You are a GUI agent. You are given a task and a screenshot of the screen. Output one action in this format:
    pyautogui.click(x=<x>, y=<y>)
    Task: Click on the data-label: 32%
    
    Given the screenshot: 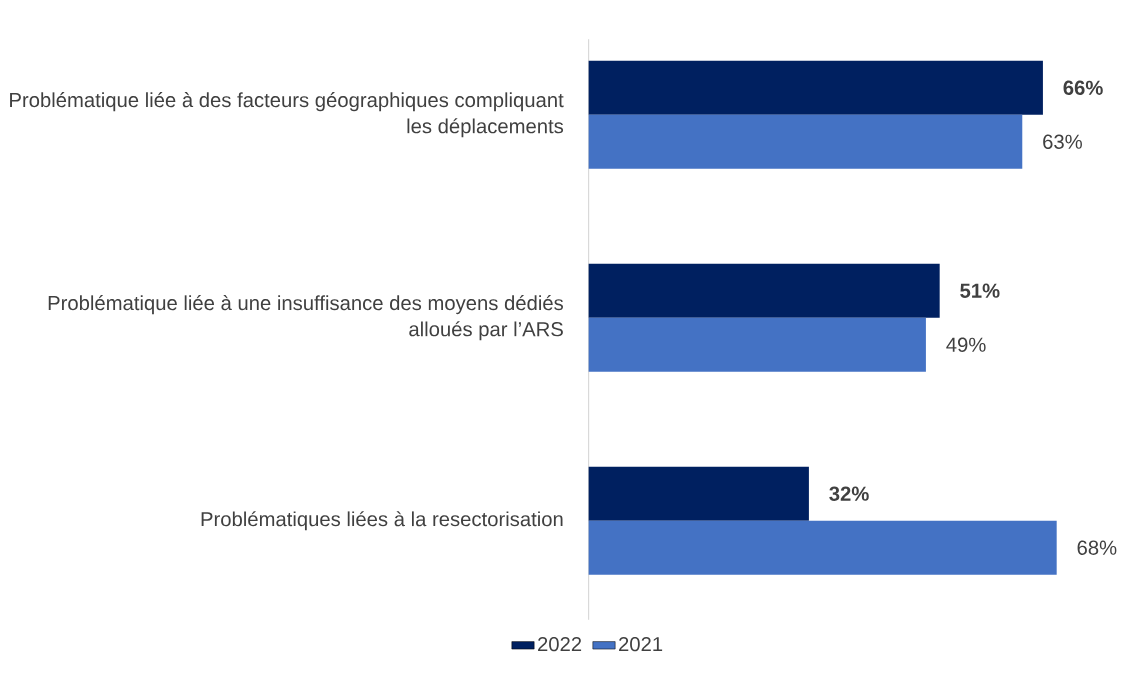 What is the action you would take?
    pyautogui.click(x=849, y=494)
    